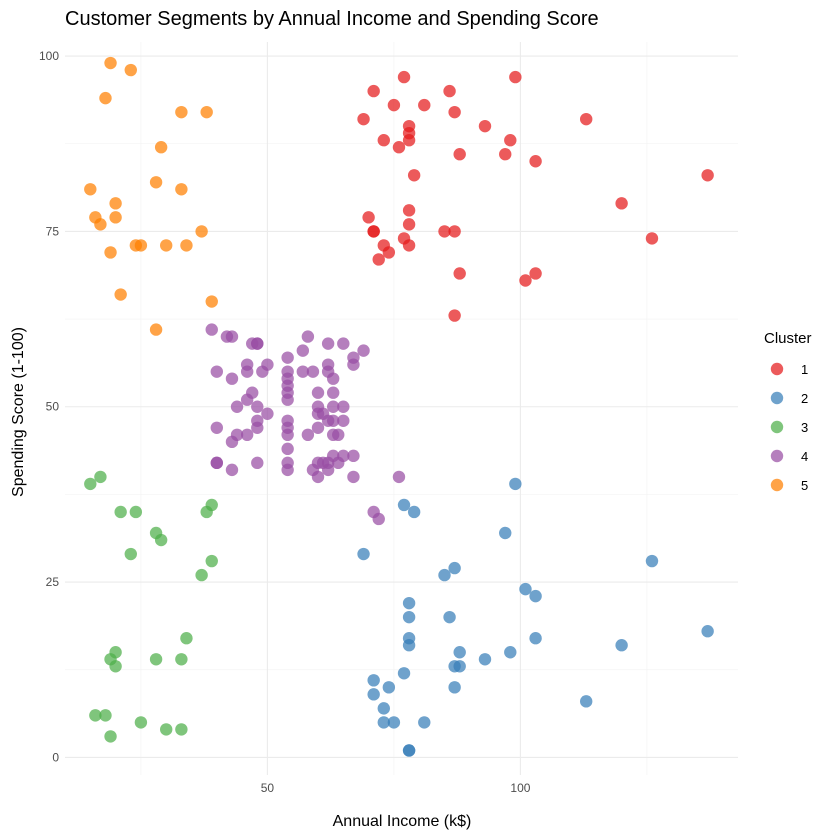 The width and height of the screenshot is (840, 840). Describe the element at coordinates (53, 407) in the screenshot. I see `y-tick-label: 50` at that location.